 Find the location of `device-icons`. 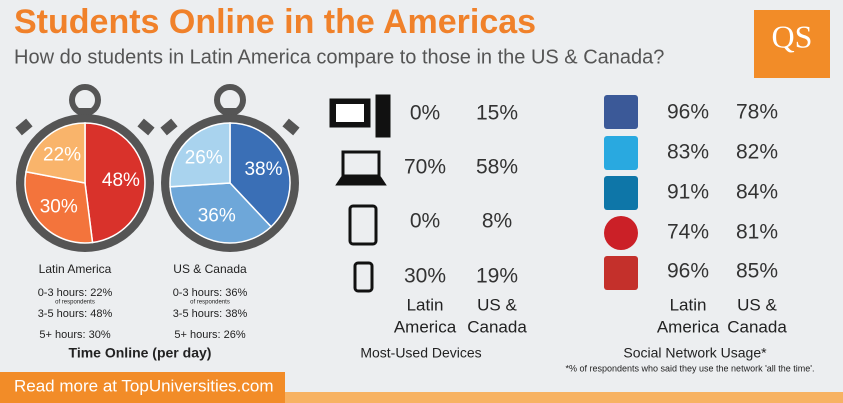

device-icons is located at coordinates (360, 193).